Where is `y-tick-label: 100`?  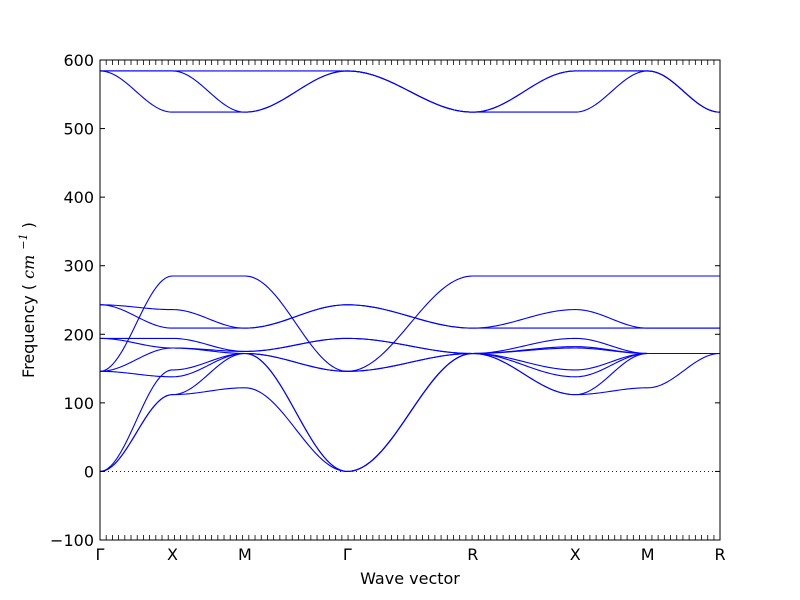
y-tick-label: 100 is located at coordinates (78, 403).